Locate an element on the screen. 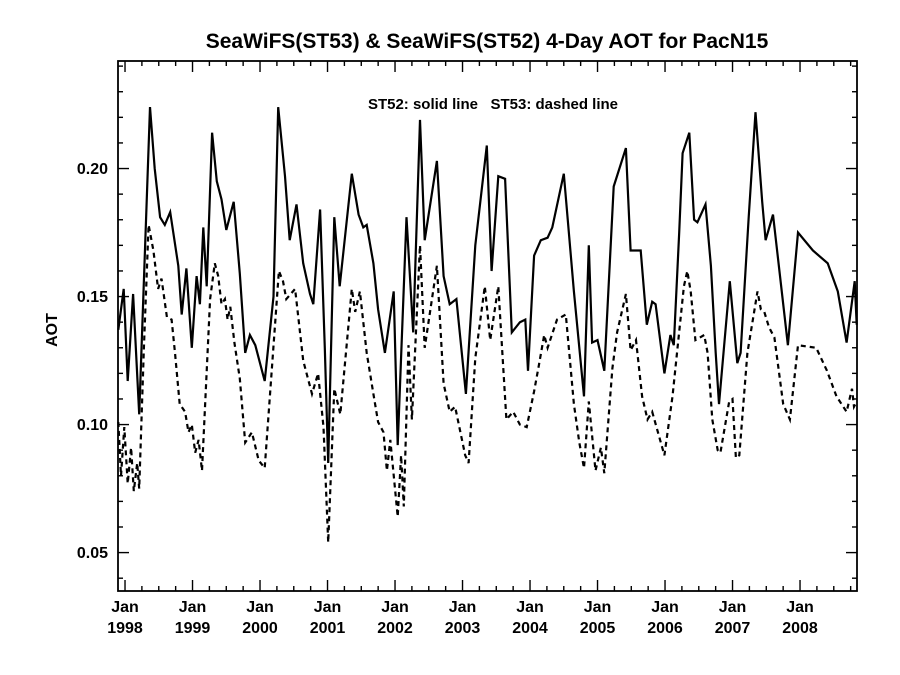  x-tick-year-label: 2007 is located at coordinates (733, 628).